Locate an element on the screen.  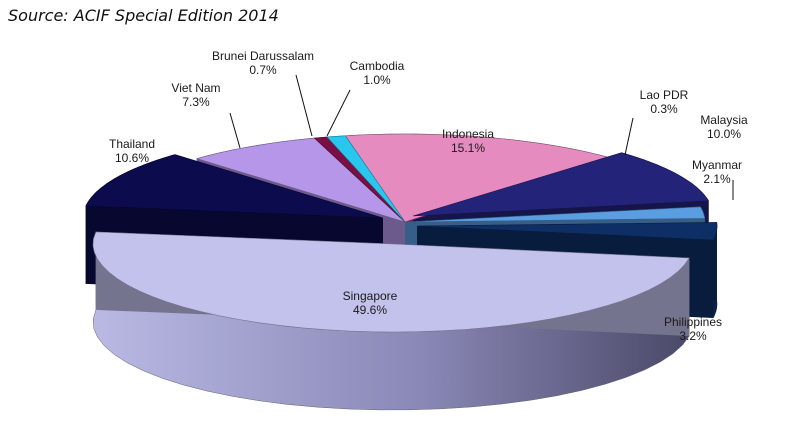
slice-brunei-darussalam is located at coordinates (359, 179).